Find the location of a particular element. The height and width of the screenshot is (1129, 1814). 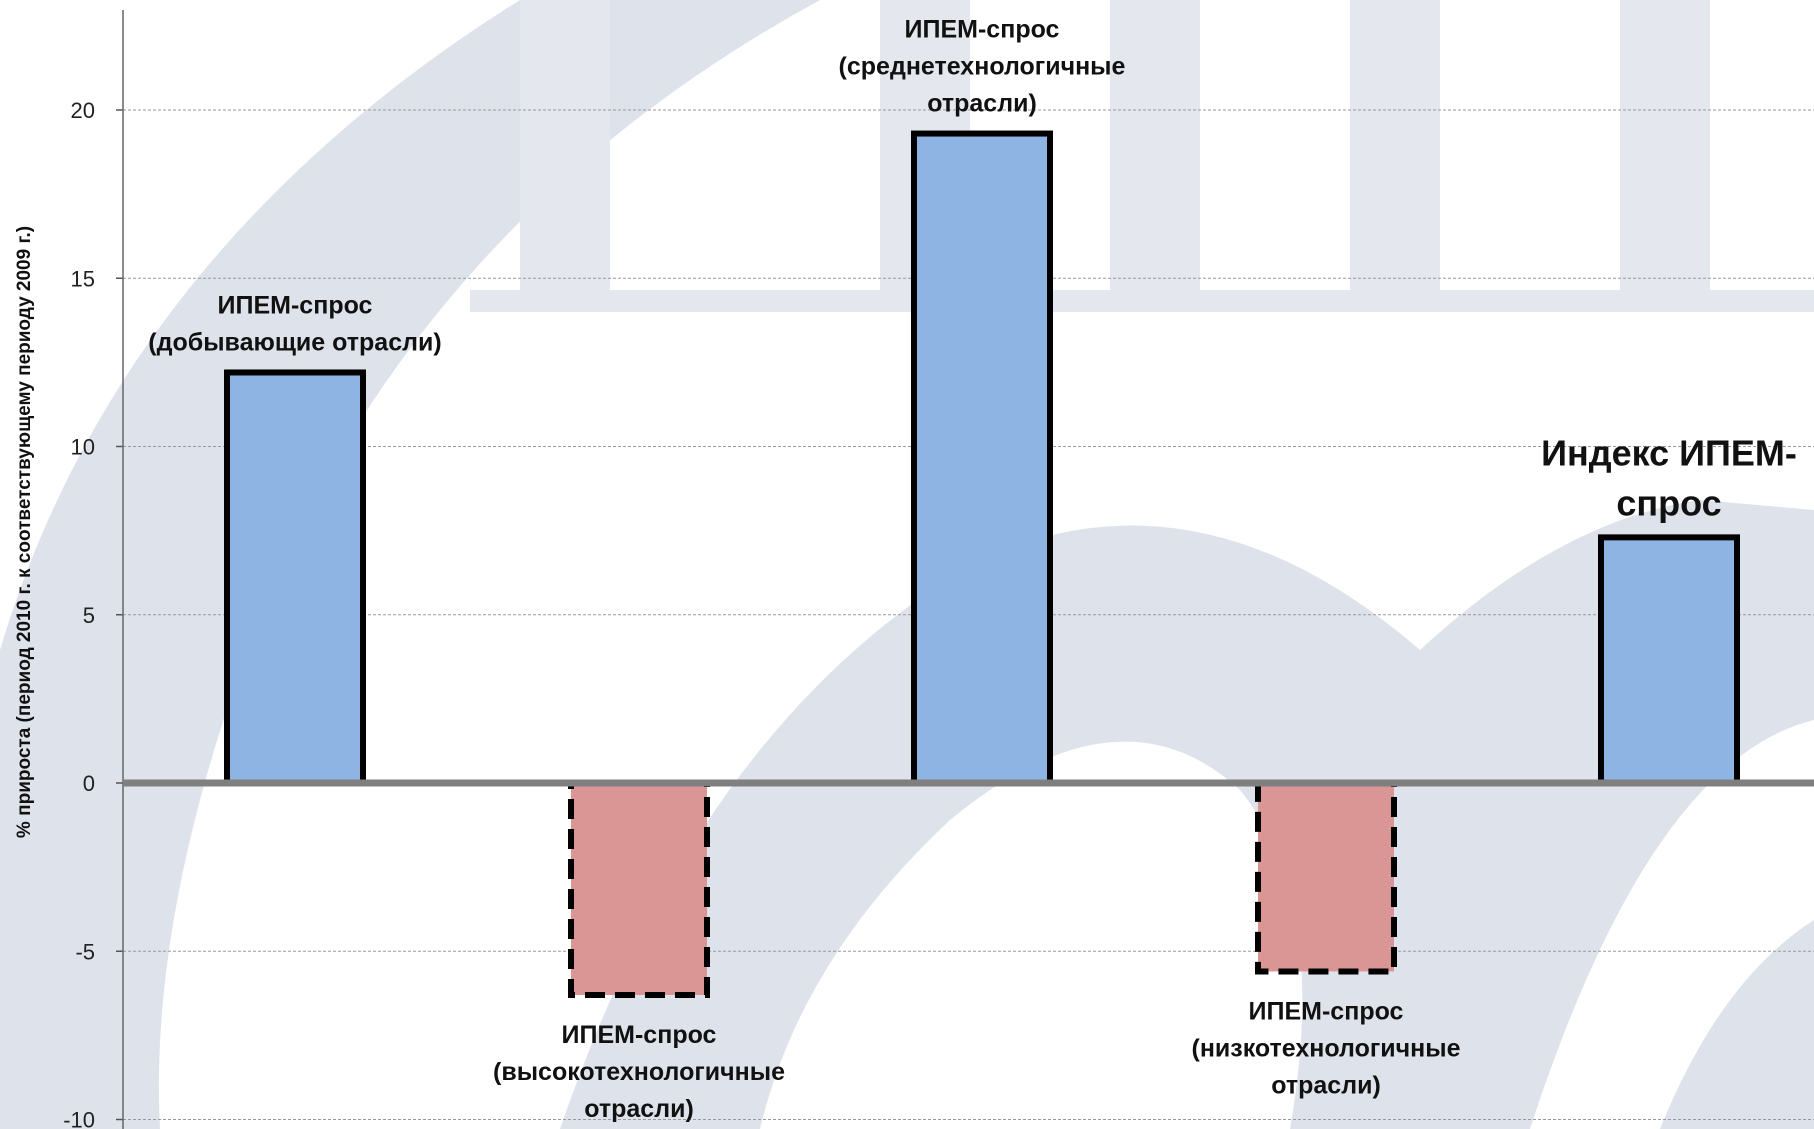

y-tick-label: 15 is located at coordinates (83, 278).